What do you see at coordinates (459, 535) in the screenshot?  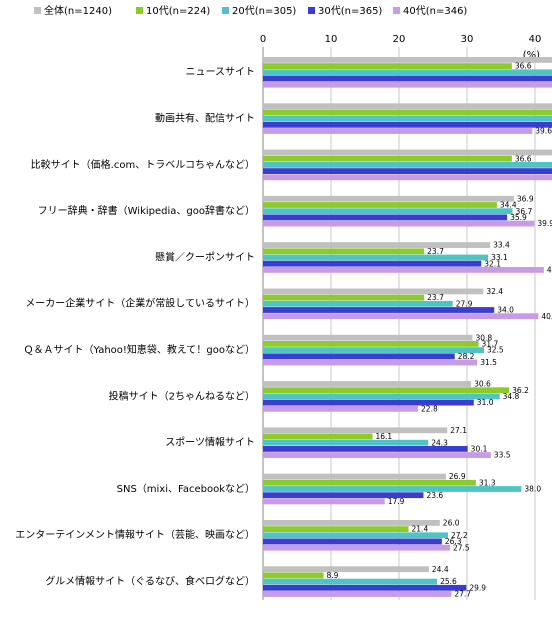 I see `bar-value-label: 27.2` at bounding box center [459, 535].